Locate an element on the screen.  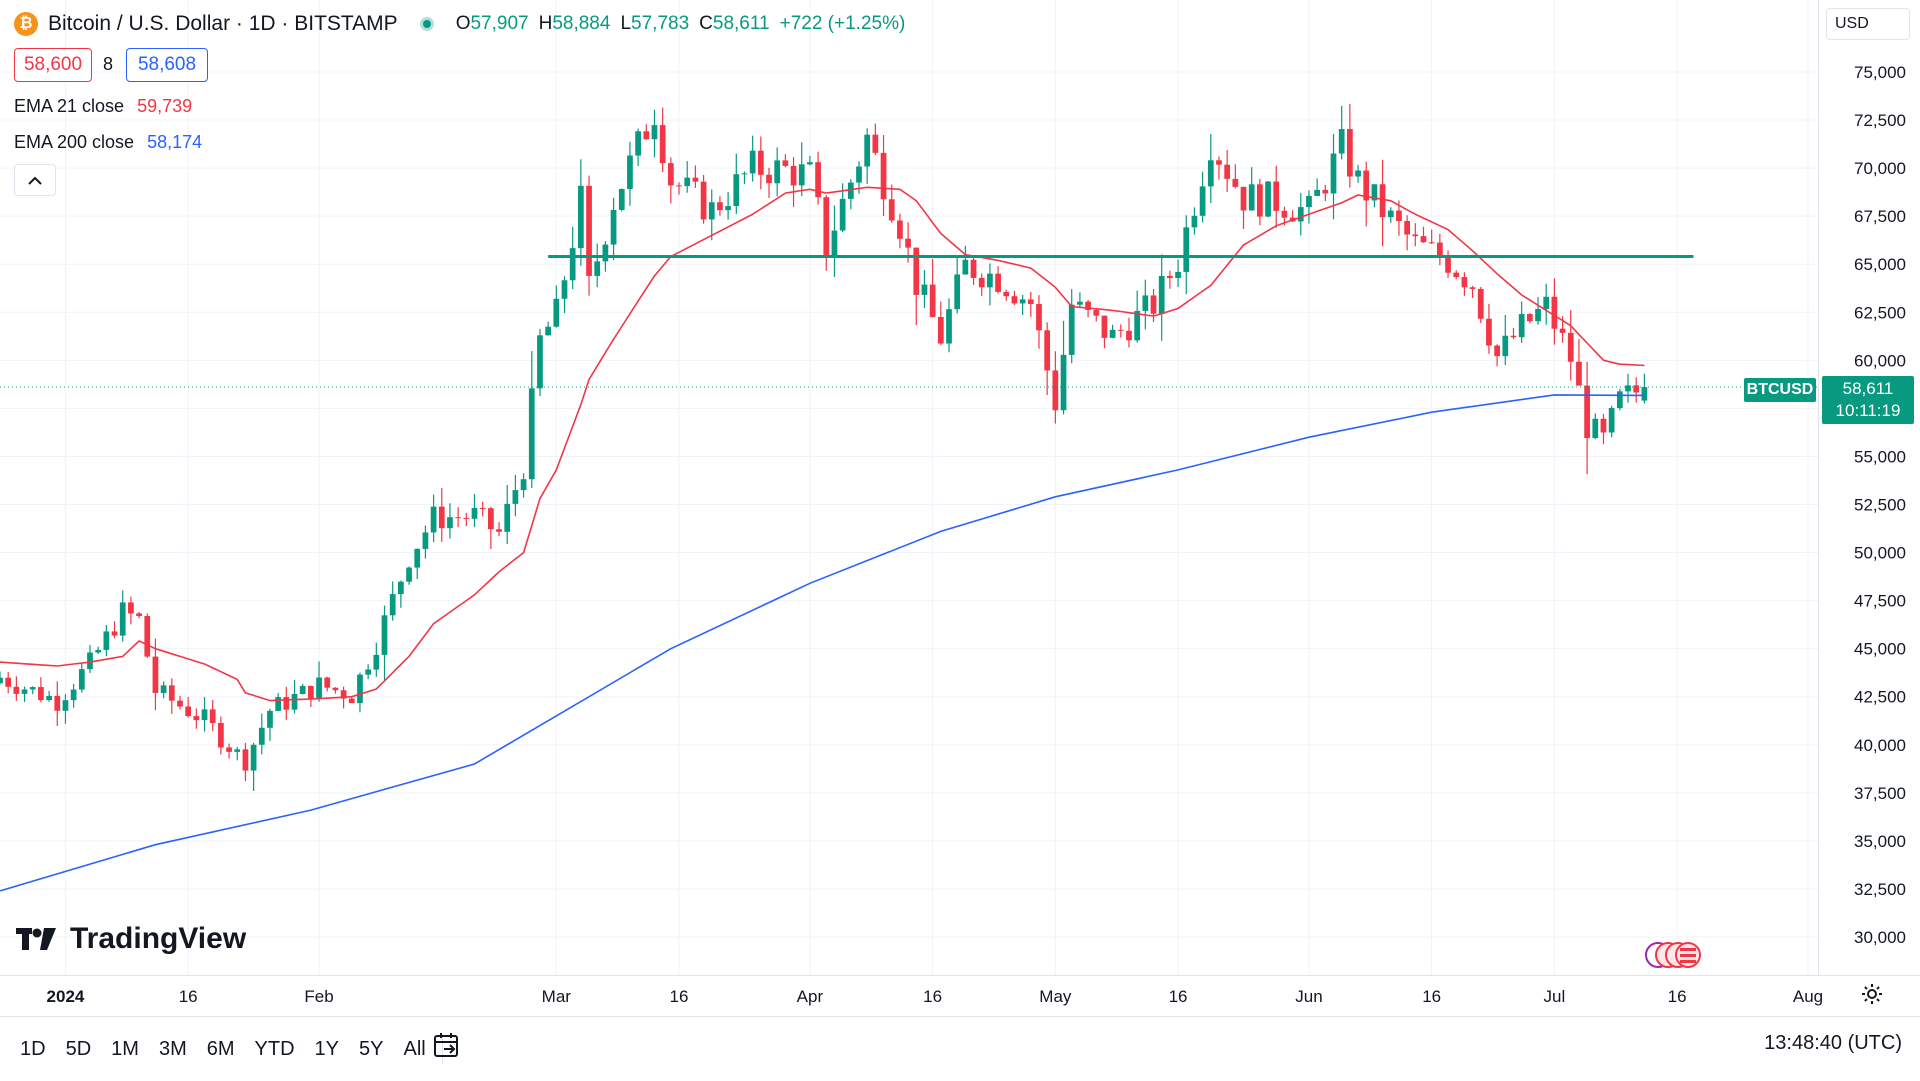
close-value: 58,611 is located at coordinates (741, 23).